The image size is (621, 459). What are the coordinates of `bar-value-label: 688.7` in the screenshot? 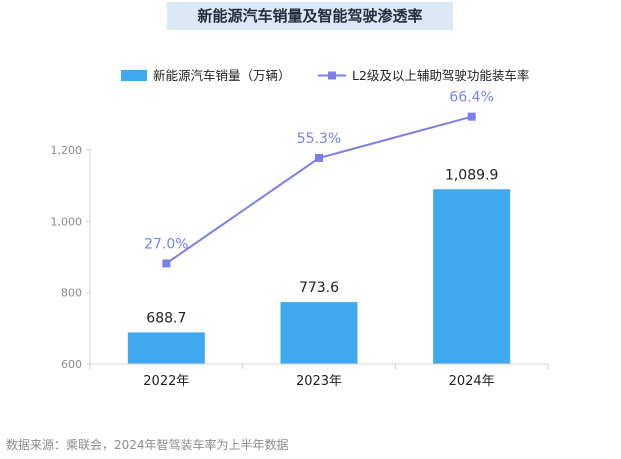 It's located at (166, 318).